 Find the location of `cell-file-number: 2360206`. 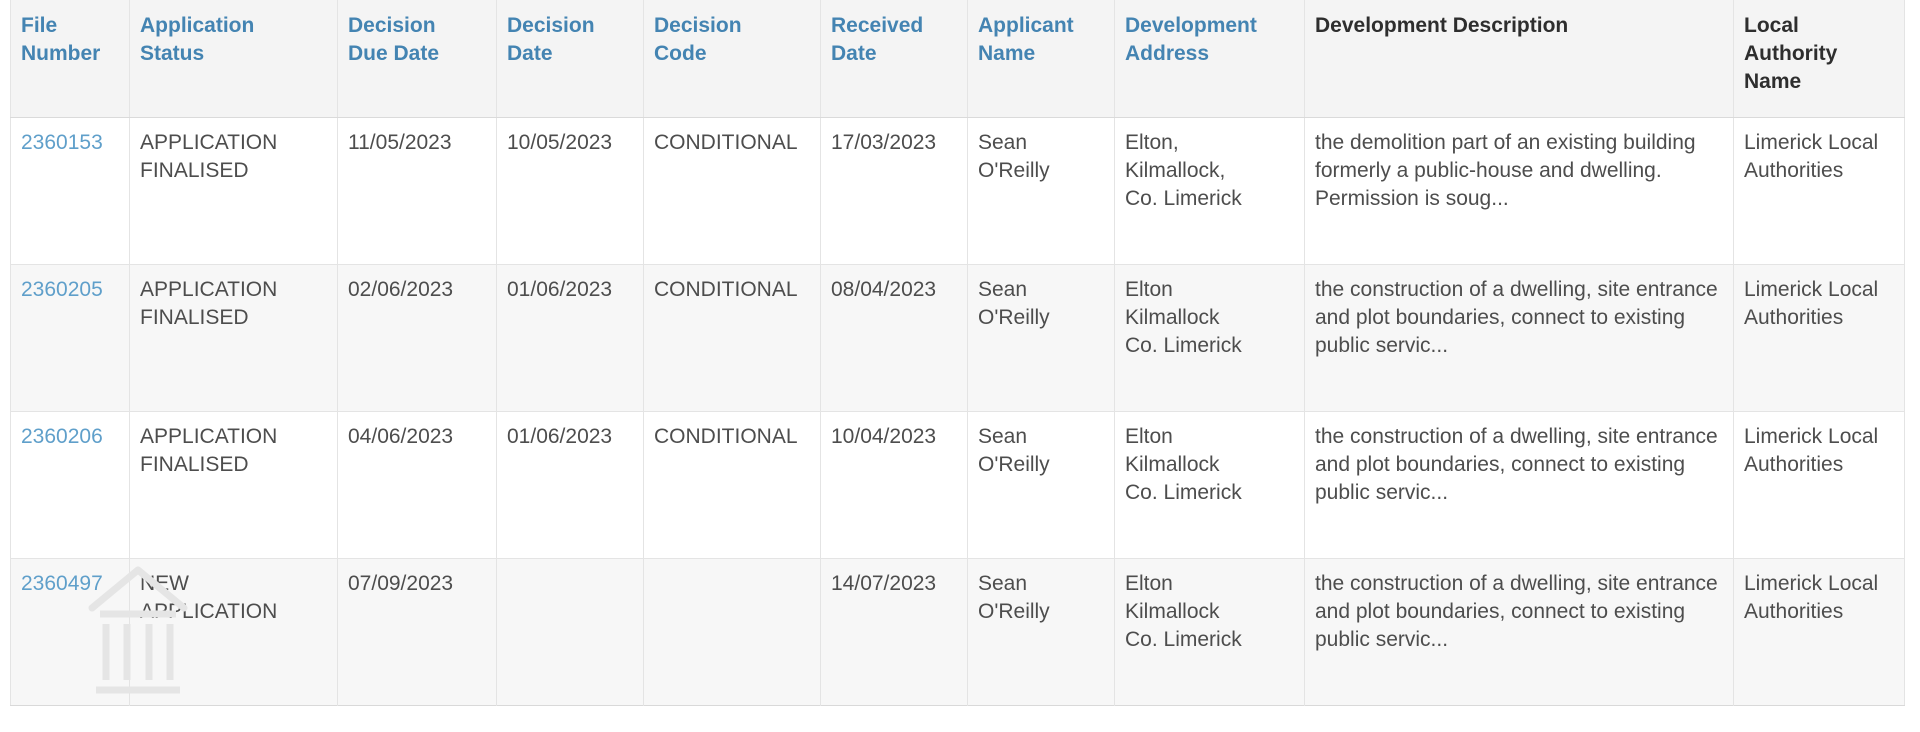

cell-file-number: 2360206 is located at coordinates (70, 484).